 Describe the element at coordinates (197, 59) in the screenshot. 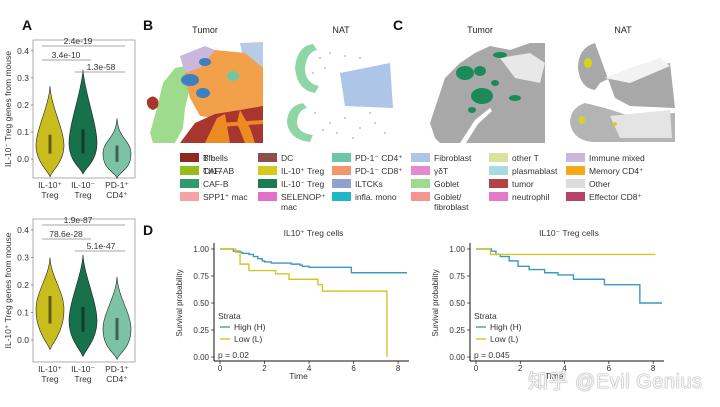

I see `region-immune` at that location.